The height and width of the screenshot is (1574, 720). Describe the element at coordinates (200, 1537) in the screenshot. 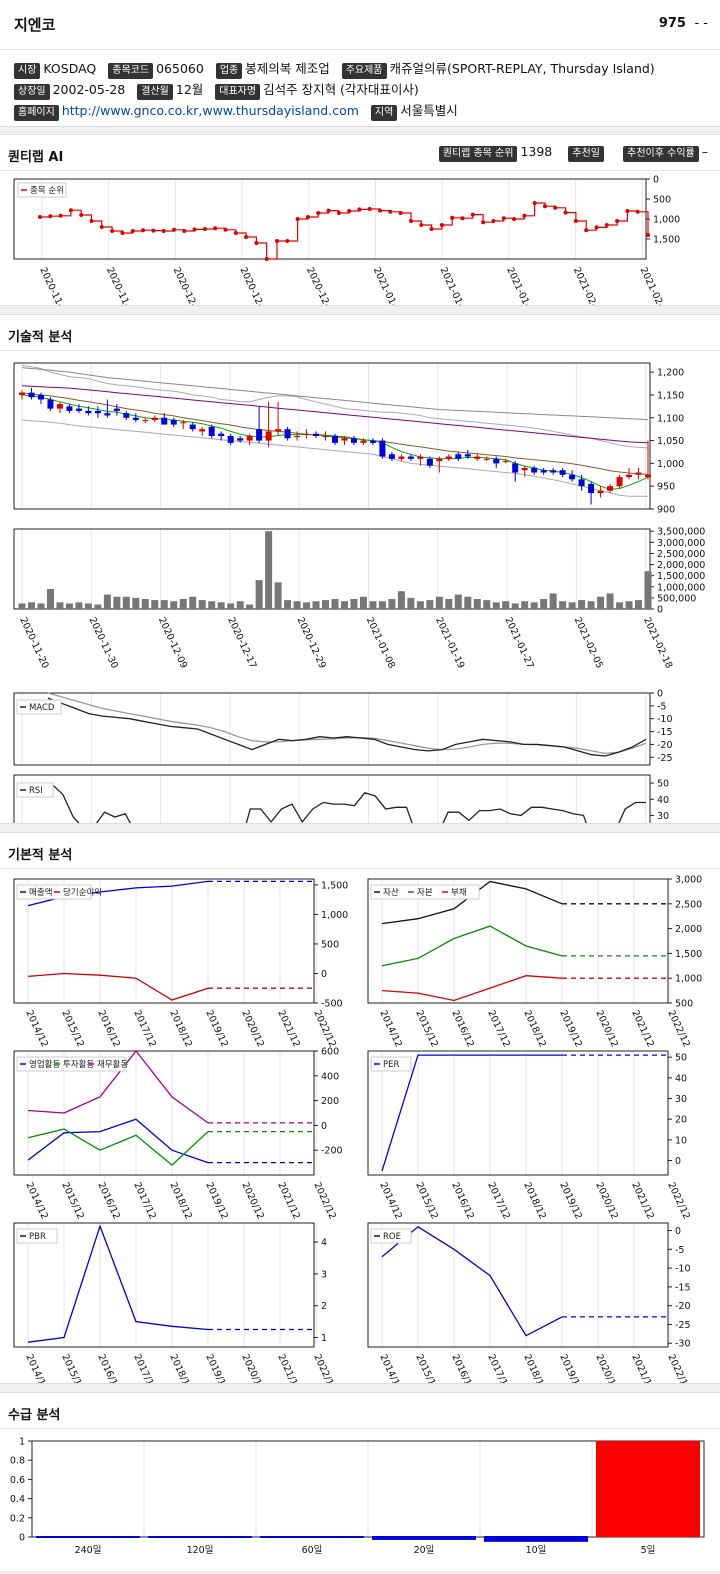

I see `supply-bar` at that location.